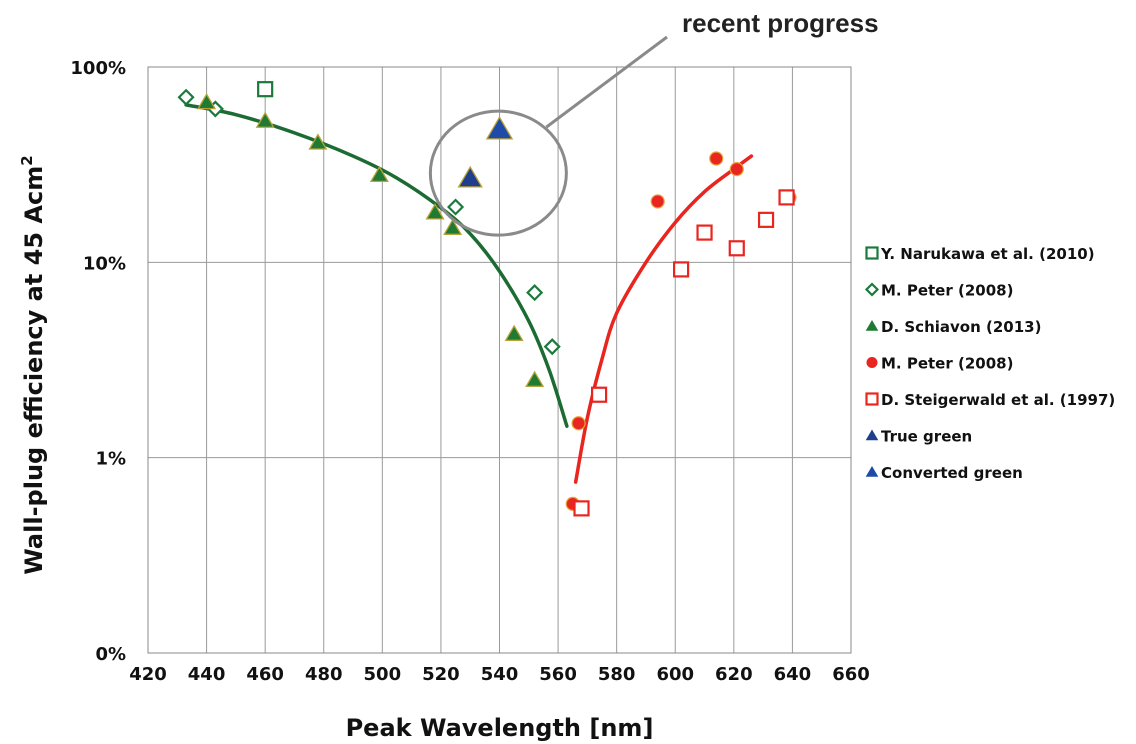  Describe the element at coordinates (110, 459) in the screenshot. I see `y-tick-label: 1%` at that location.